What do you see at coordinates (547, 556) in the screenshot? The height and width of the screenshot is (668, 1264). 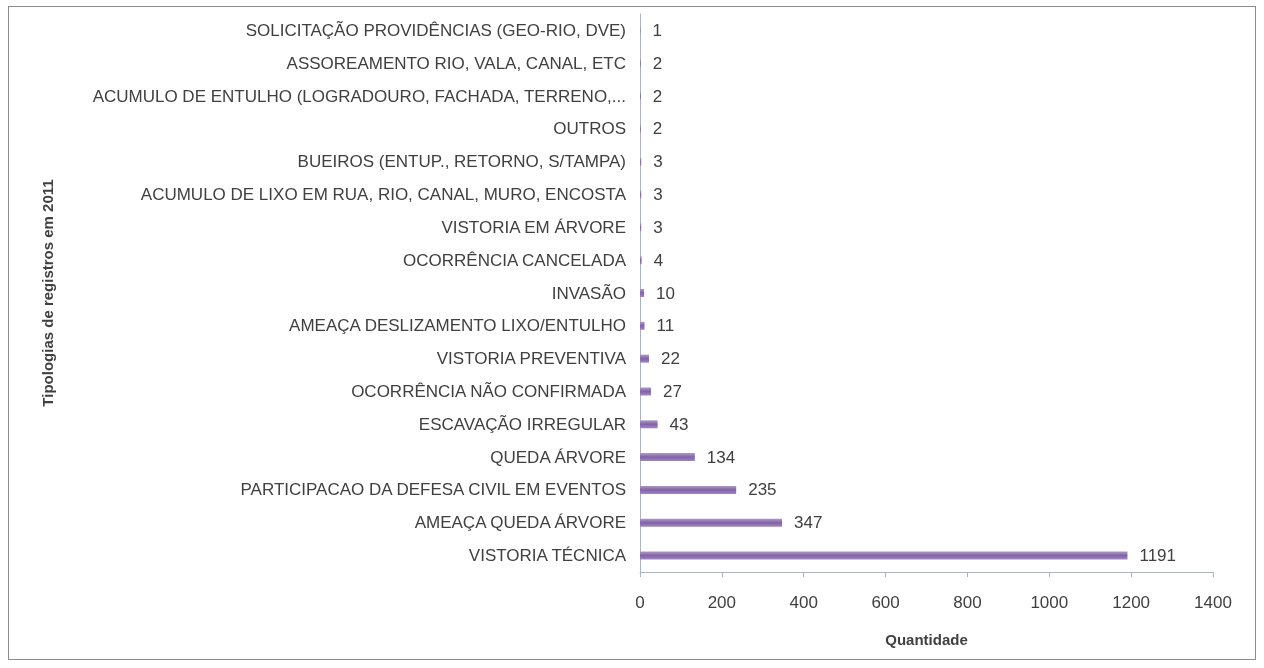 I see `y-tick-label: VISTORIA TÉCNICA` at bounding box center [547, 556].